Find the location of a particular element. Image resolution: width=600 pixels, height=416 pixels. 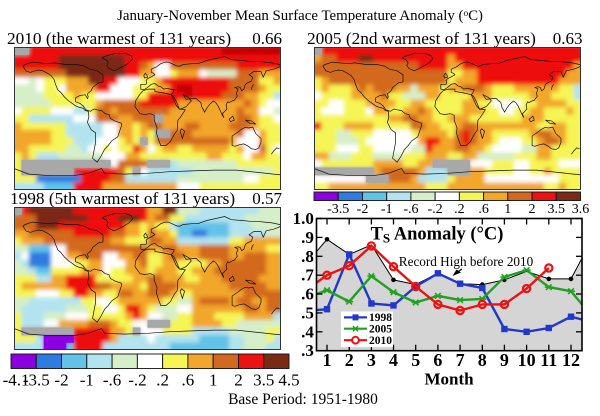

svg-text: 7 is located at coordinates (460, 360).